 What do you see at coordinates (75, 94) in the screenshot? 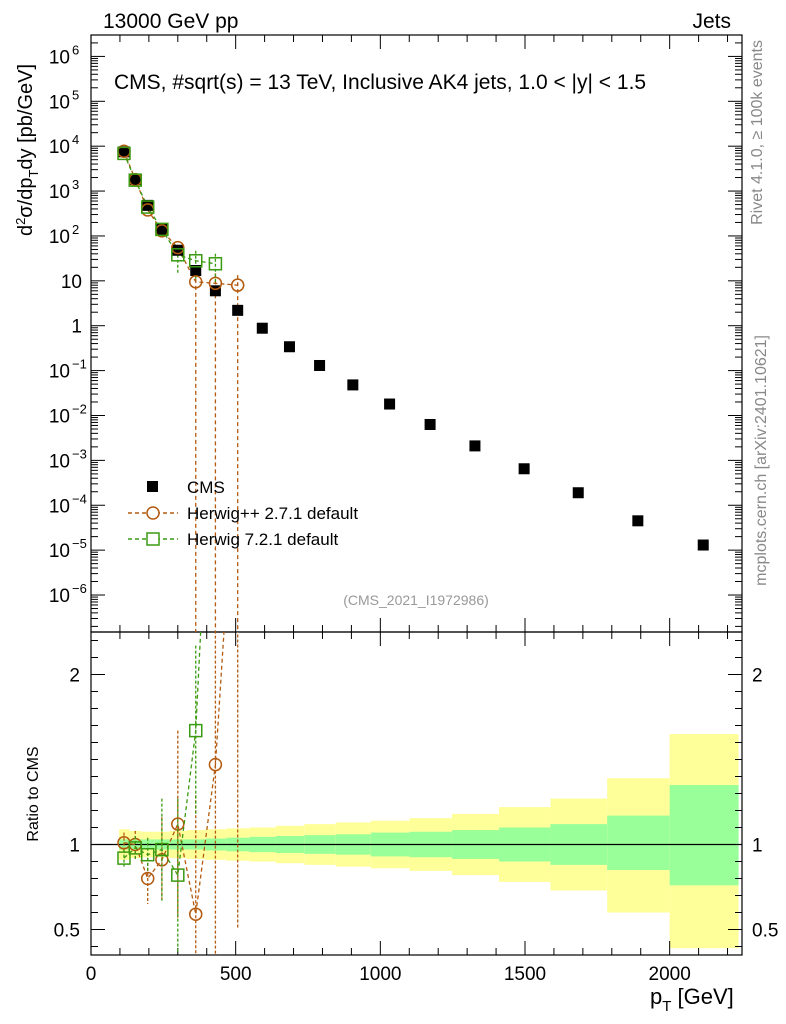
I see `y-tick-exponent: 5` at bounding box center [75, 94].